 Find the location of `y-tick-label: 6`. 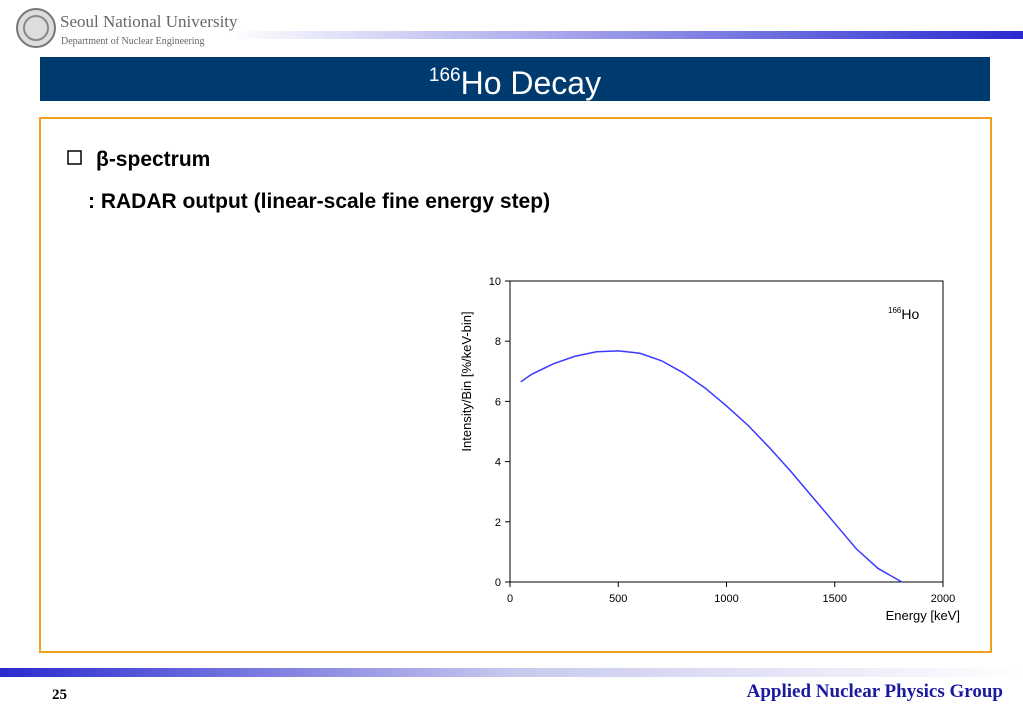

y-tick-label: 6 is located at coordinates (498, 402).